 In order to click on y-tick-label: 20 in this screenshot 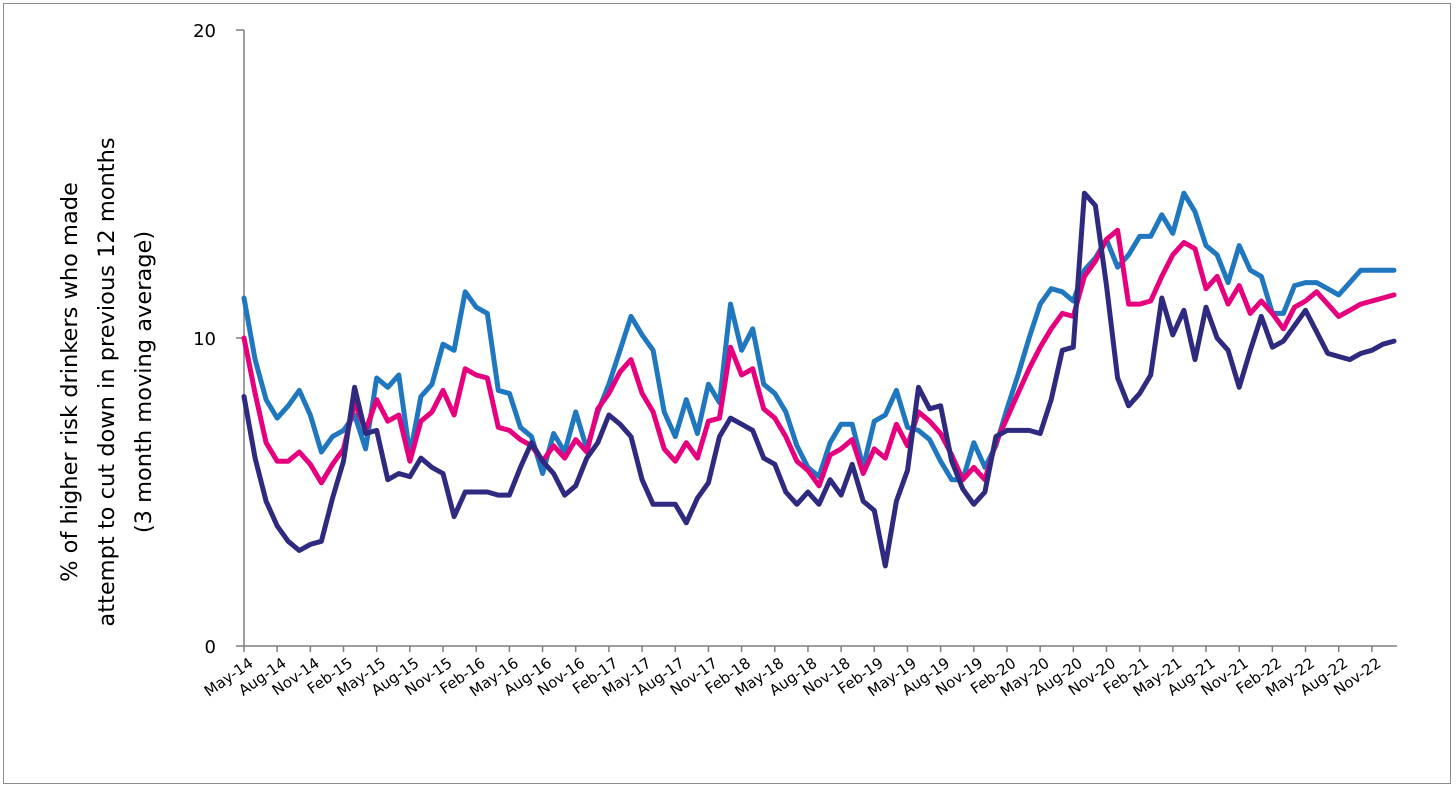, I will do `click(204, 31)`.